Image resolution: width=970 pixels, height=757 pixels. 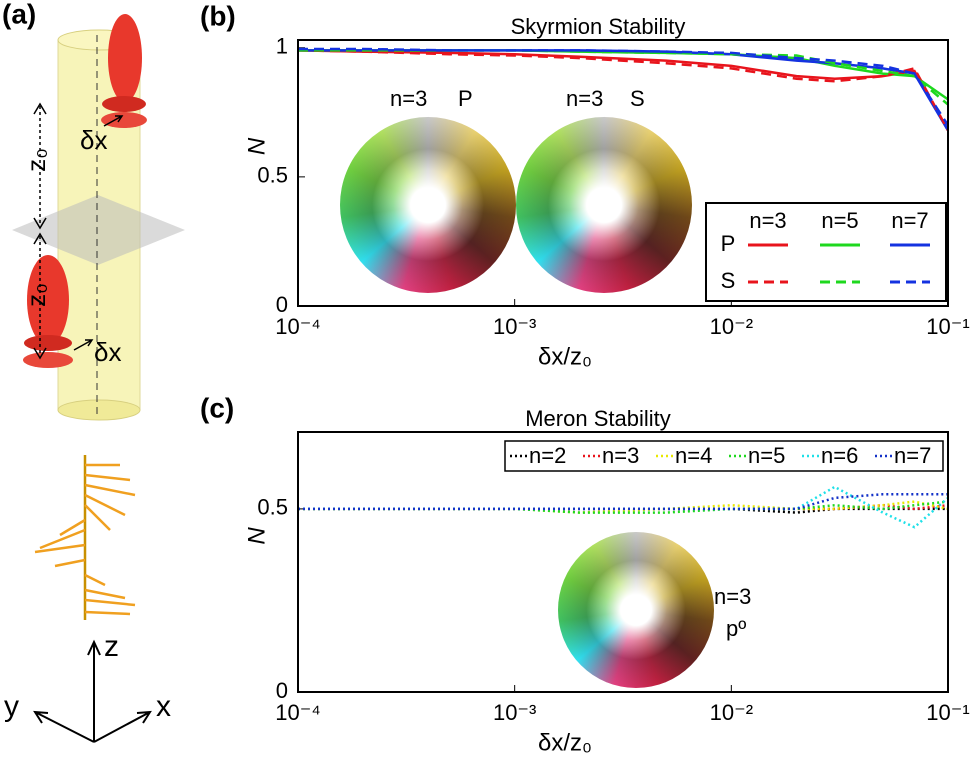 What do you see at coordinates (465, 98) in the screenshot?
I see `inset-label: P` at bounding box center [465, 98].